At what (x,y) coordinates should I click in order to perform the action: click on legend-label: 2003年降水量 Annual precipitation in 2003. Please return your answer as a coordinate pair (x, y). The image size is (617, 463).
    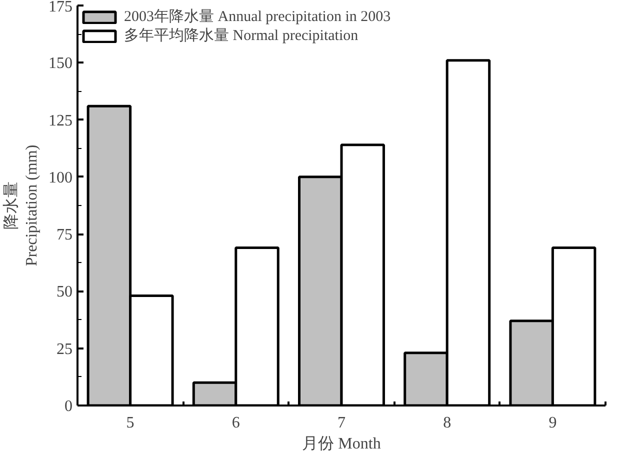
    Looking at the image, I should click on (257, 17).